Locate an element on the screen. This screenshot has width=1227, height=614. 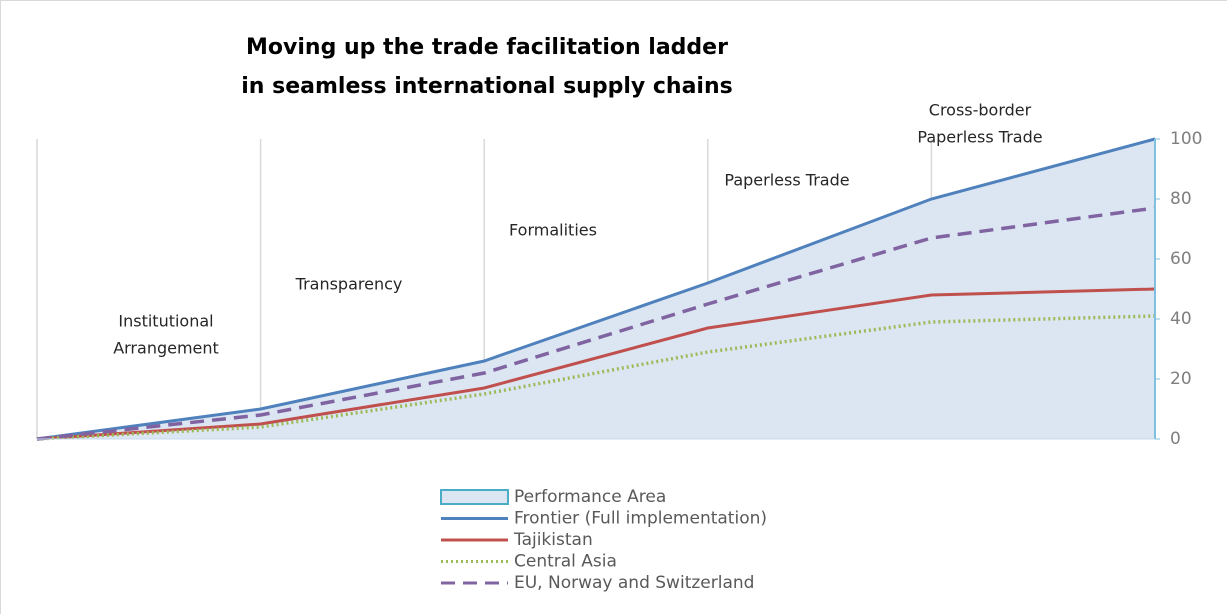
stage-label: Transparency is located at coordinates (349, 284).